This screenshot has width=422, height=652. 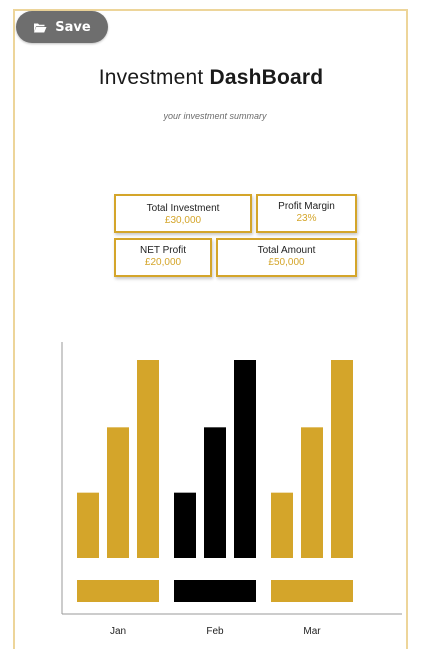 I want to click on total-amount-card: Total Amount £50,000, so click(x=286, y=257).